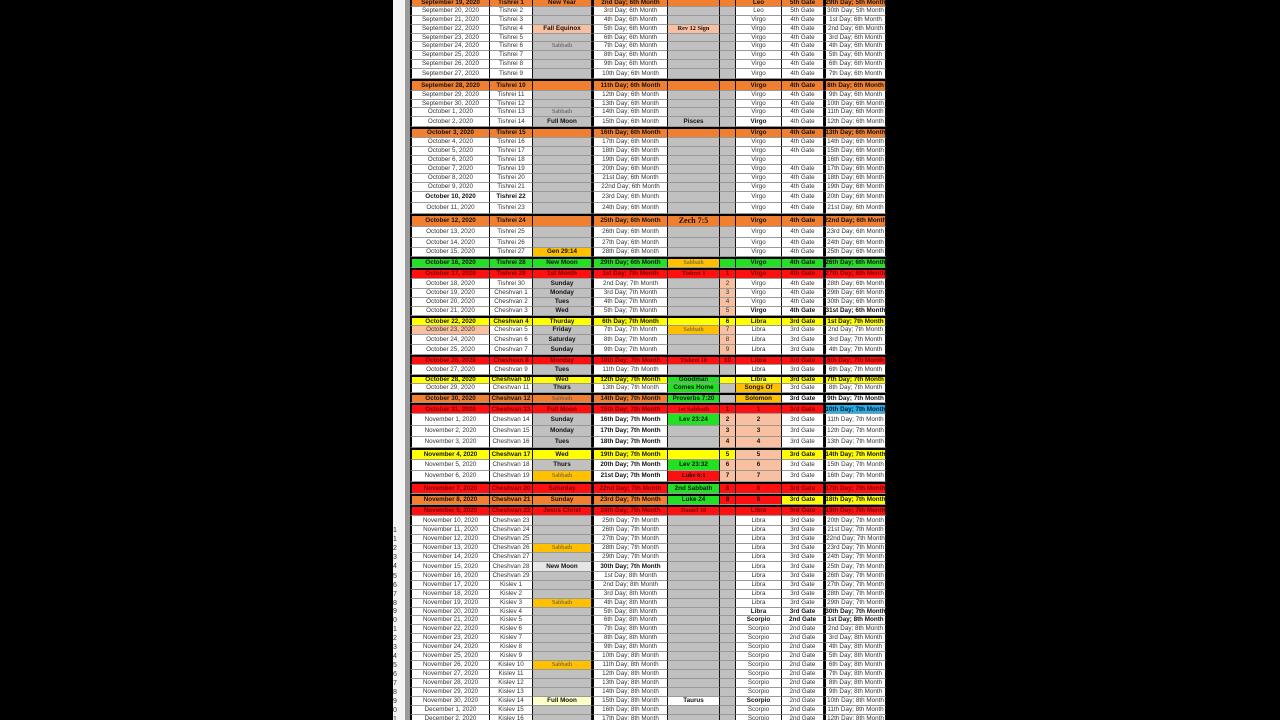 This screenshot has height=720, width=1280. Describe the element at coordinates (511, 95) in the screenshot. I see `cell-hebrew-date: Tishrei 11` at that location.